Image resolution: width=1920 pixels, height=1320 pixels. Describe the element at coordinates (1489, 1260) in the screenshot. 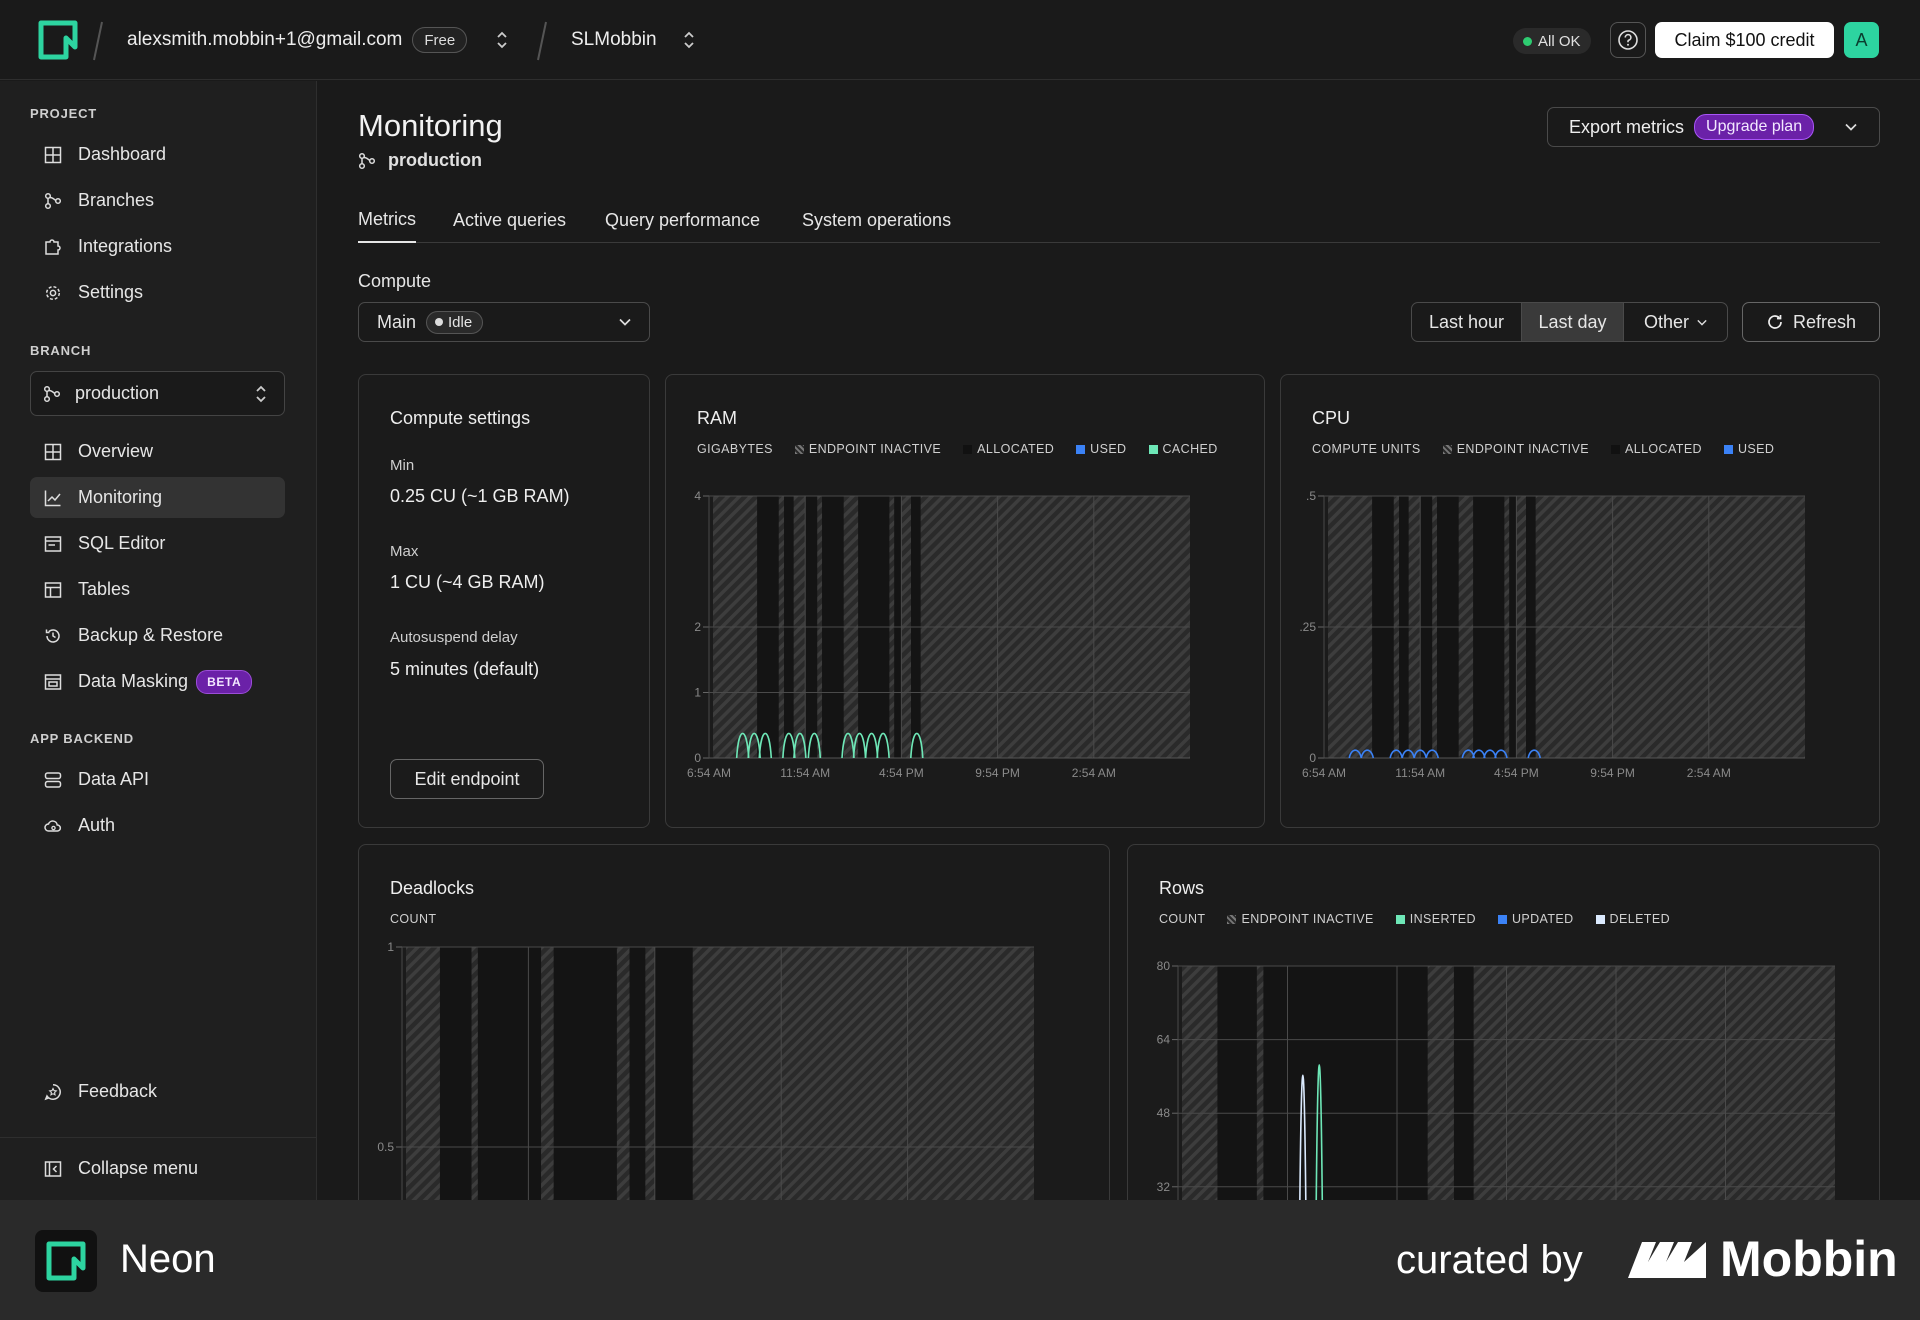

I see `footer-curated: curated by` at that location.